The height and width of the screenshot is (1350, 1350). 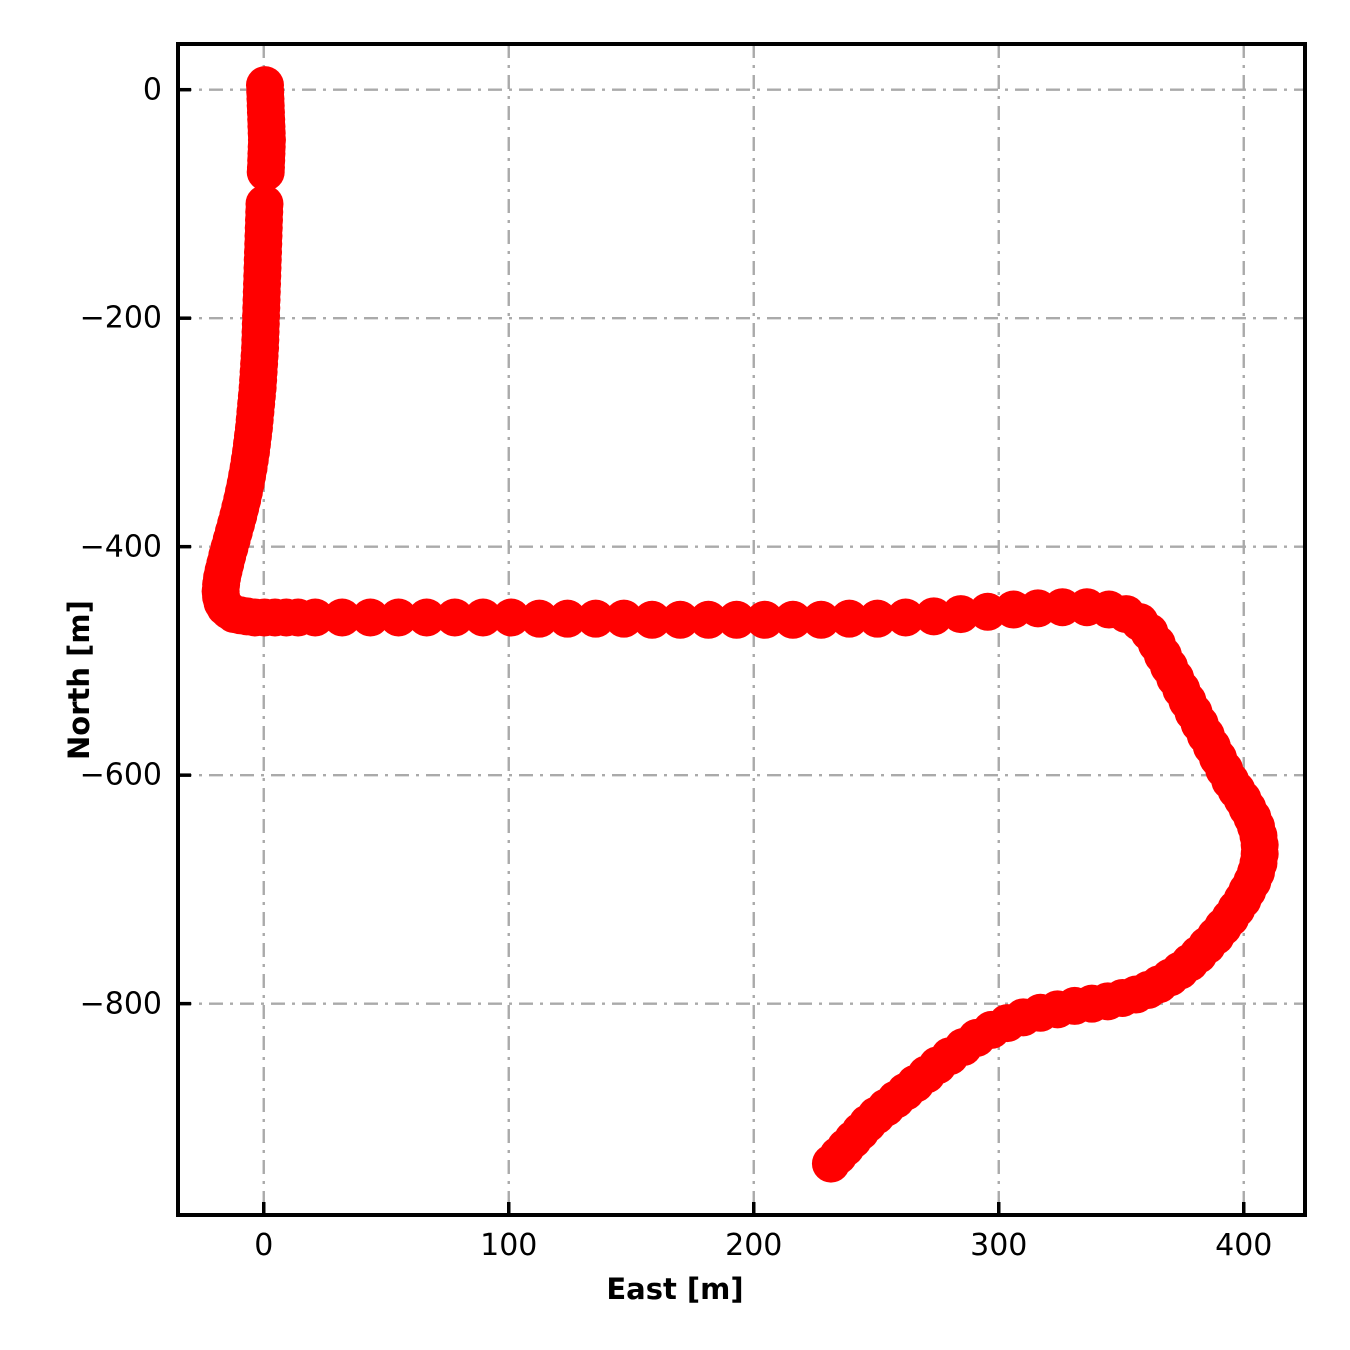 I want to click on x-tick-label: 200, so click(x=754, y=1245).